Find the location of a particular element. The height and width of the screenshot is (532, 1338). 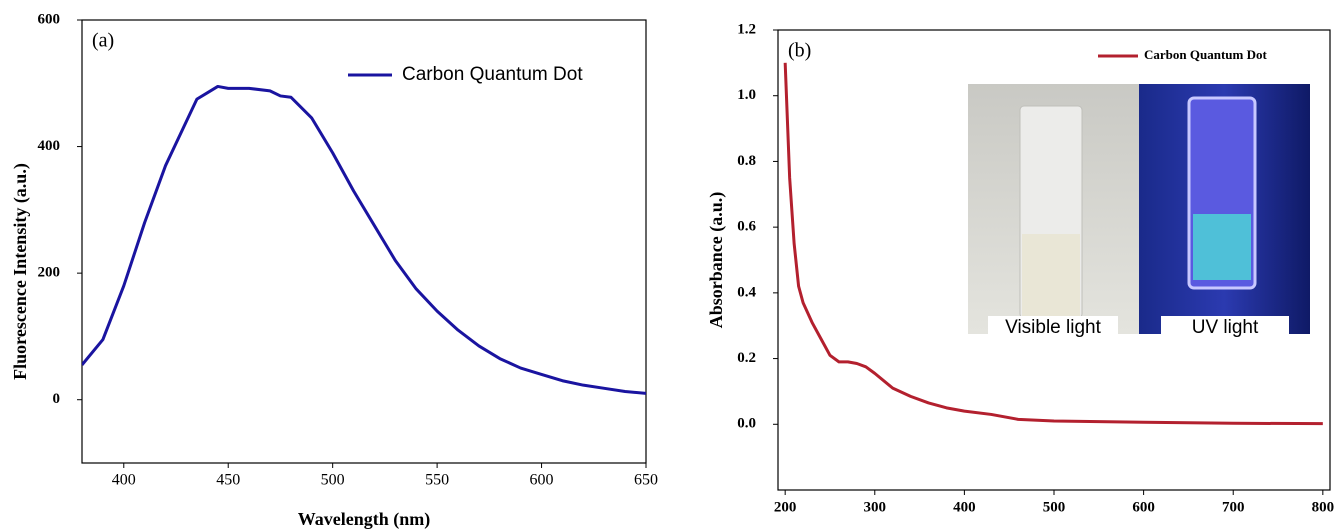

y-tick-label: 0.0 is located at coordinates (746, 424).